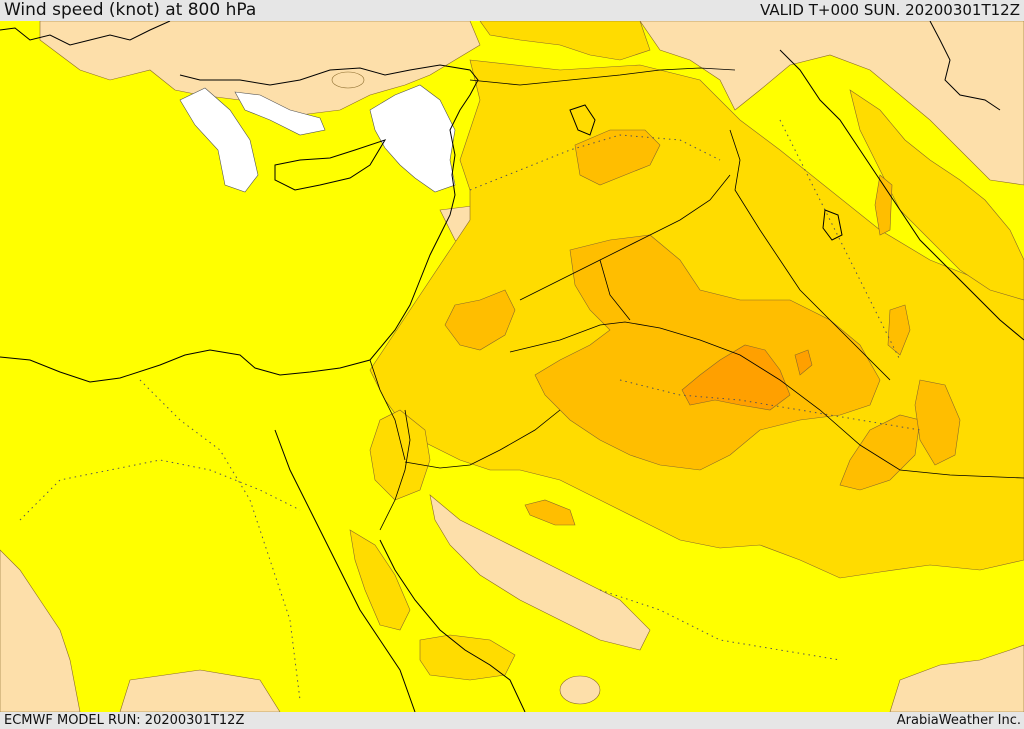  Describe the element at coordinates (395, 470) in the screenshot. I see `border-sinai` at that location.